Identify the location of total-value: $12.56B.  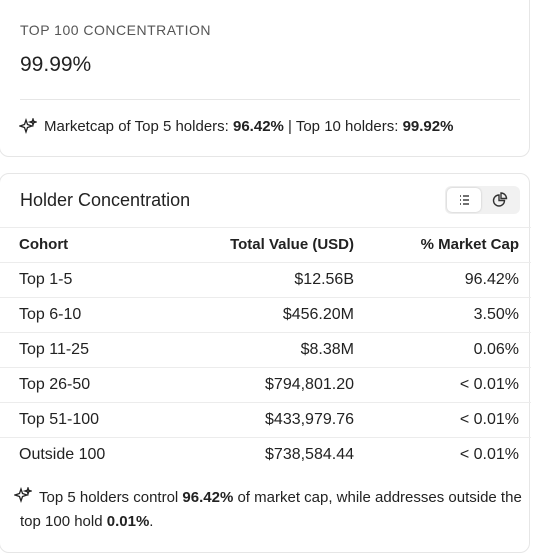
(324, 279).